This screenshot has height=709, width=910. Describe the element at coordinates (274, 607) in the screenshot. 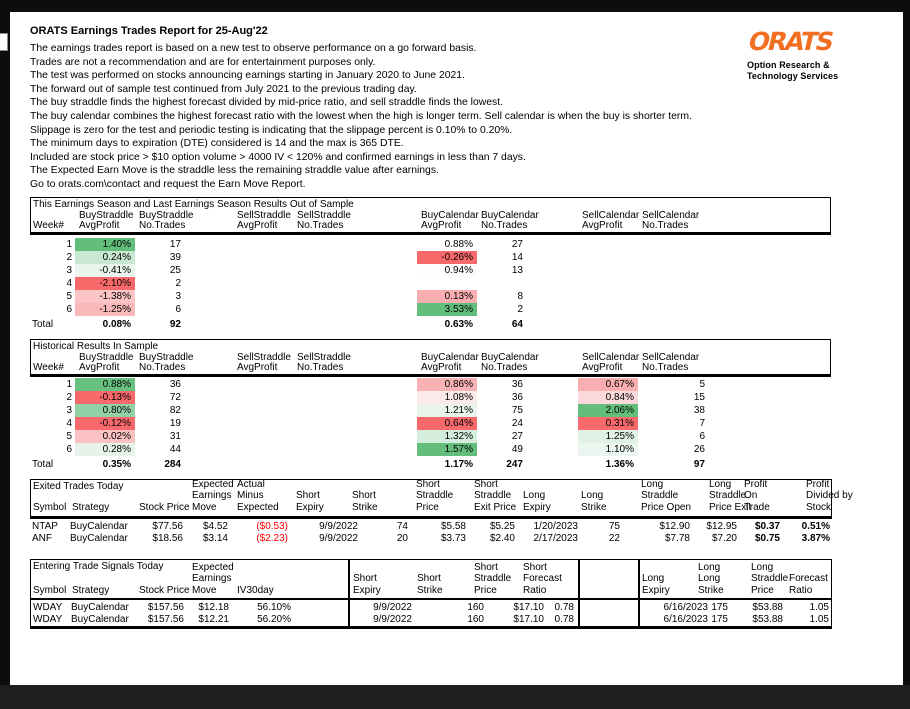

I see `cell-iv30day: 56.10%` at that location.